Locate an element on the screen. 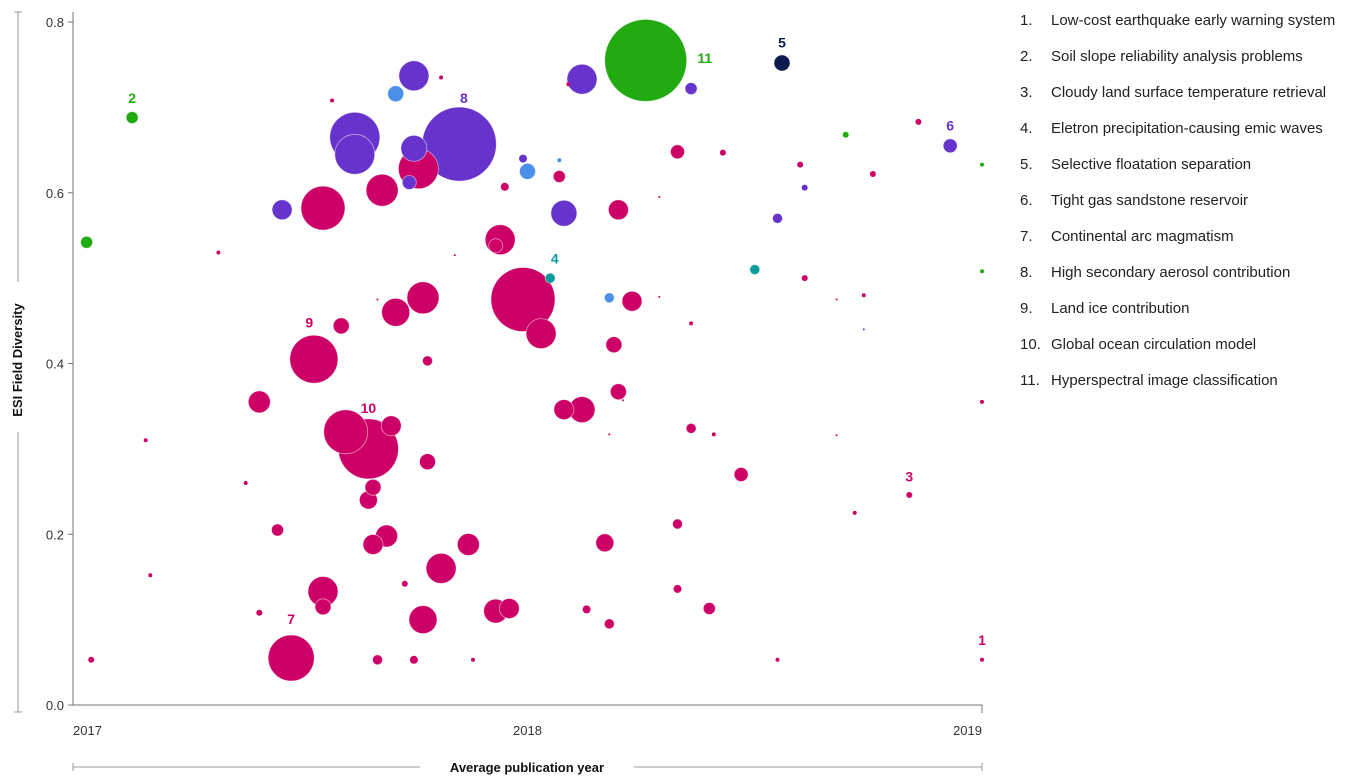  legend-item-text: Continental arc magmatism is located at coordinates (1142, 236).